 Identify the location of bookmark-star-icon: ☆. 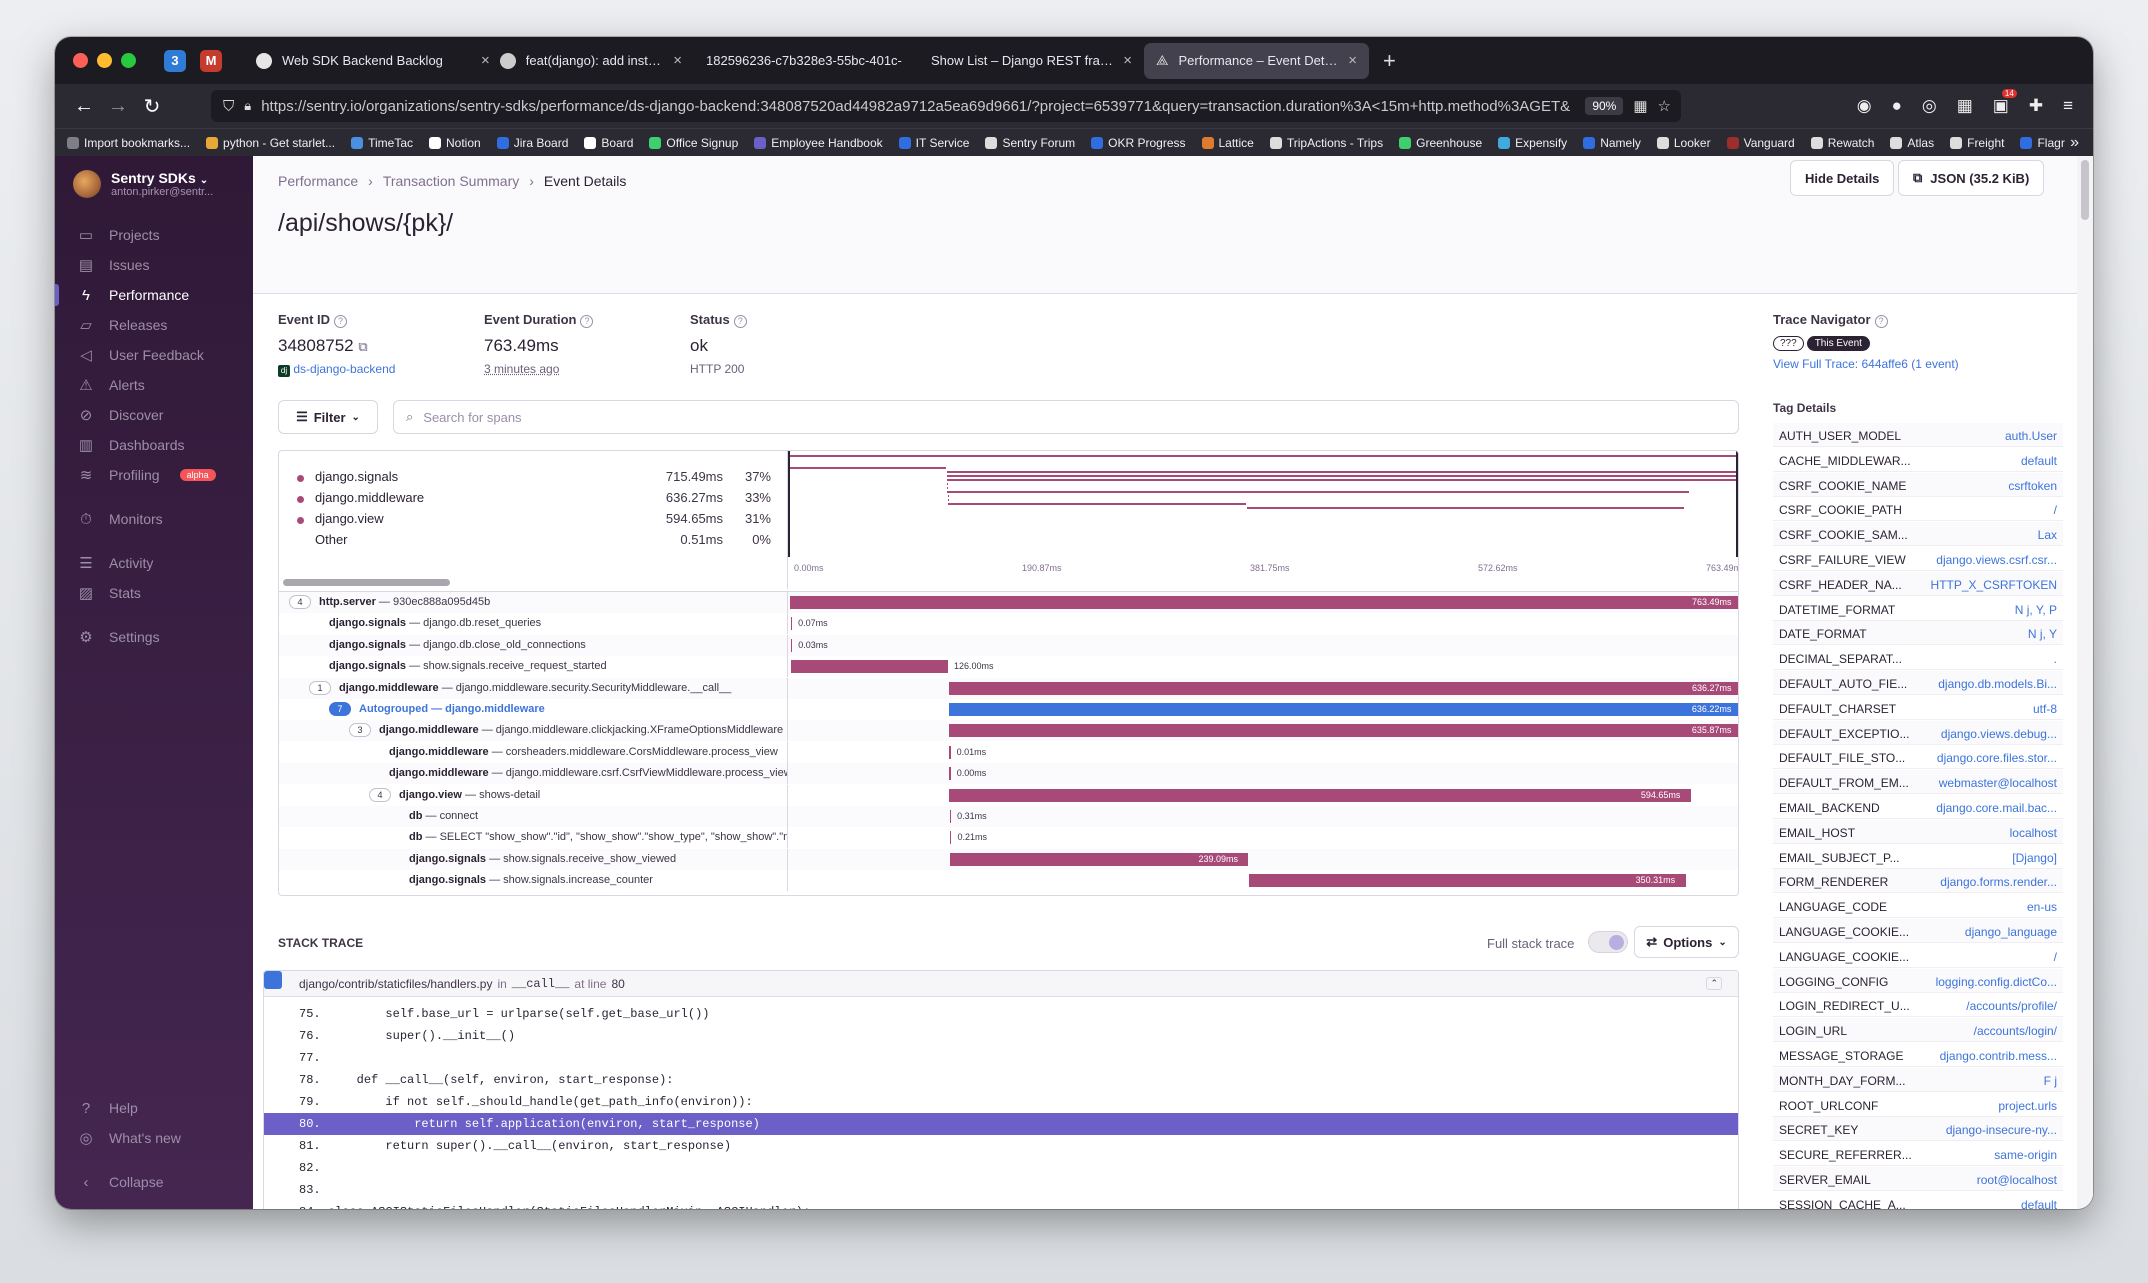
(1664, 106).